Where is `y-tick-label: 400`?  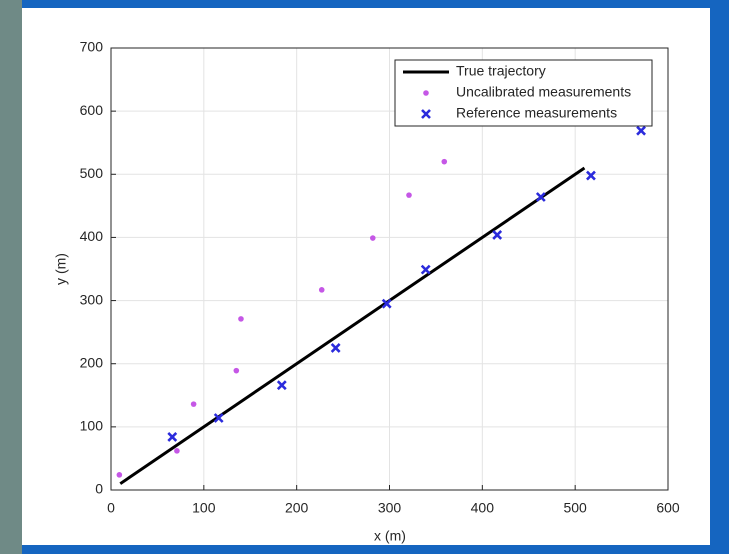 y-tick-label: 400 is located at coordinates (92, 236).